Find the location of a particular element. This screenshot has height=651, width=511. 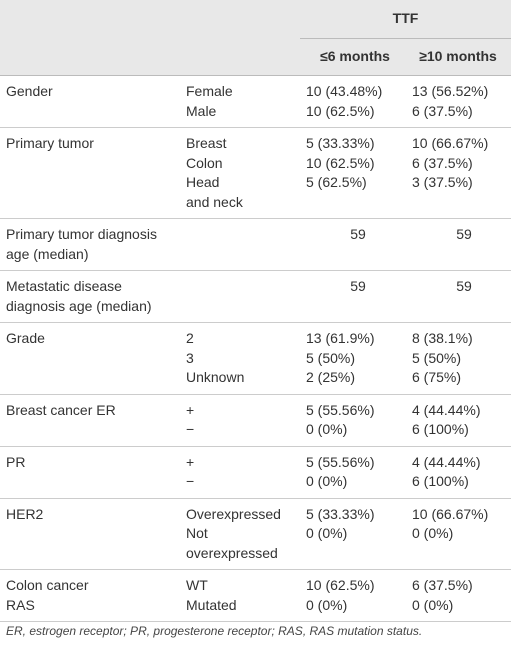

label-line: Breast cancer ER is located at coordinates (61, 409).